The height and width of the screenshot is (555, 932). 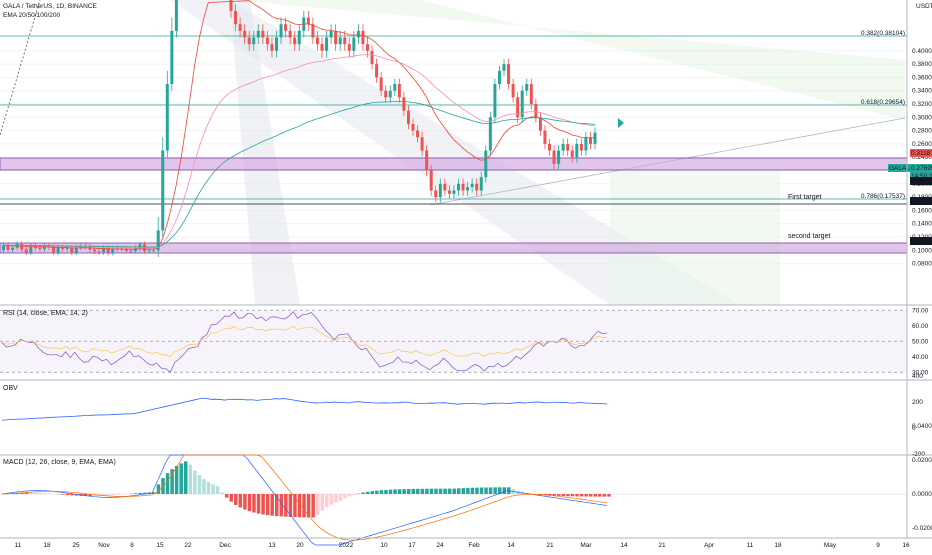 What do you see at coordinates (920, 310) in the screenshot?
I see `rsi-tick-label: 70.00` at bounding box center [920, 310].